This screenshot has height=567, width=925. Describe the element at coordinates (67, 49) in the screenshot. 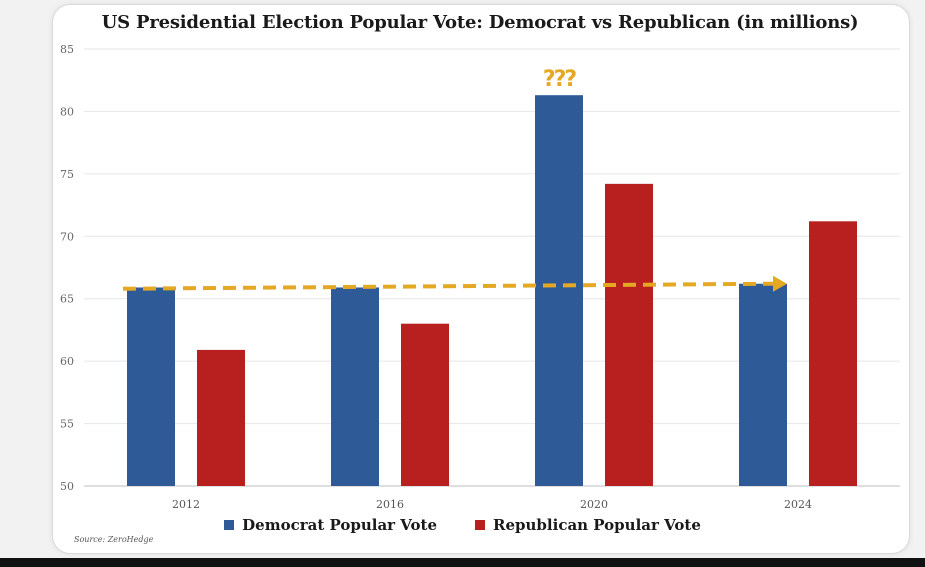

I see `y-tick-label: 85` at that location.